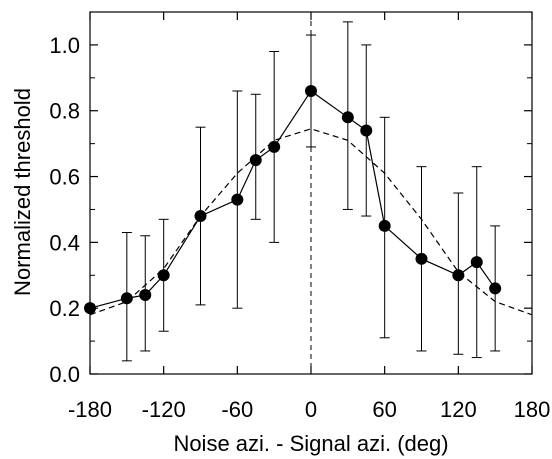 This screenshot has width=552, height=459. What do you see at coordinates (64, 45) in the screenshot?
I see `y-tick-label: 1.0` at bounding box center [64, 45].